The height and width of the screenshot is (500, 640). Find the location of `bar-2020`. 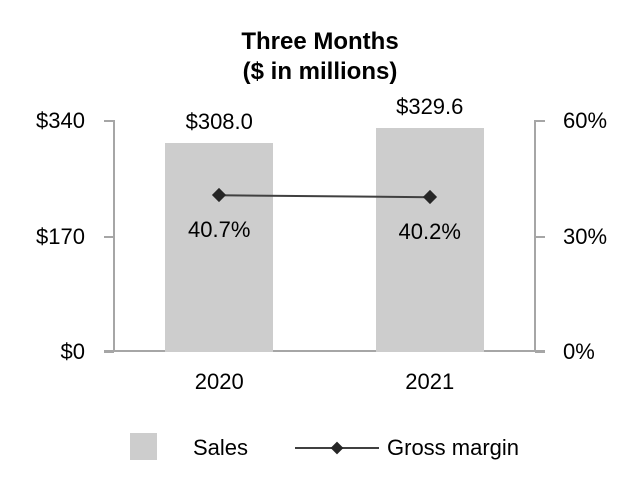

bar-2020 is located at coordinates (219, 247).